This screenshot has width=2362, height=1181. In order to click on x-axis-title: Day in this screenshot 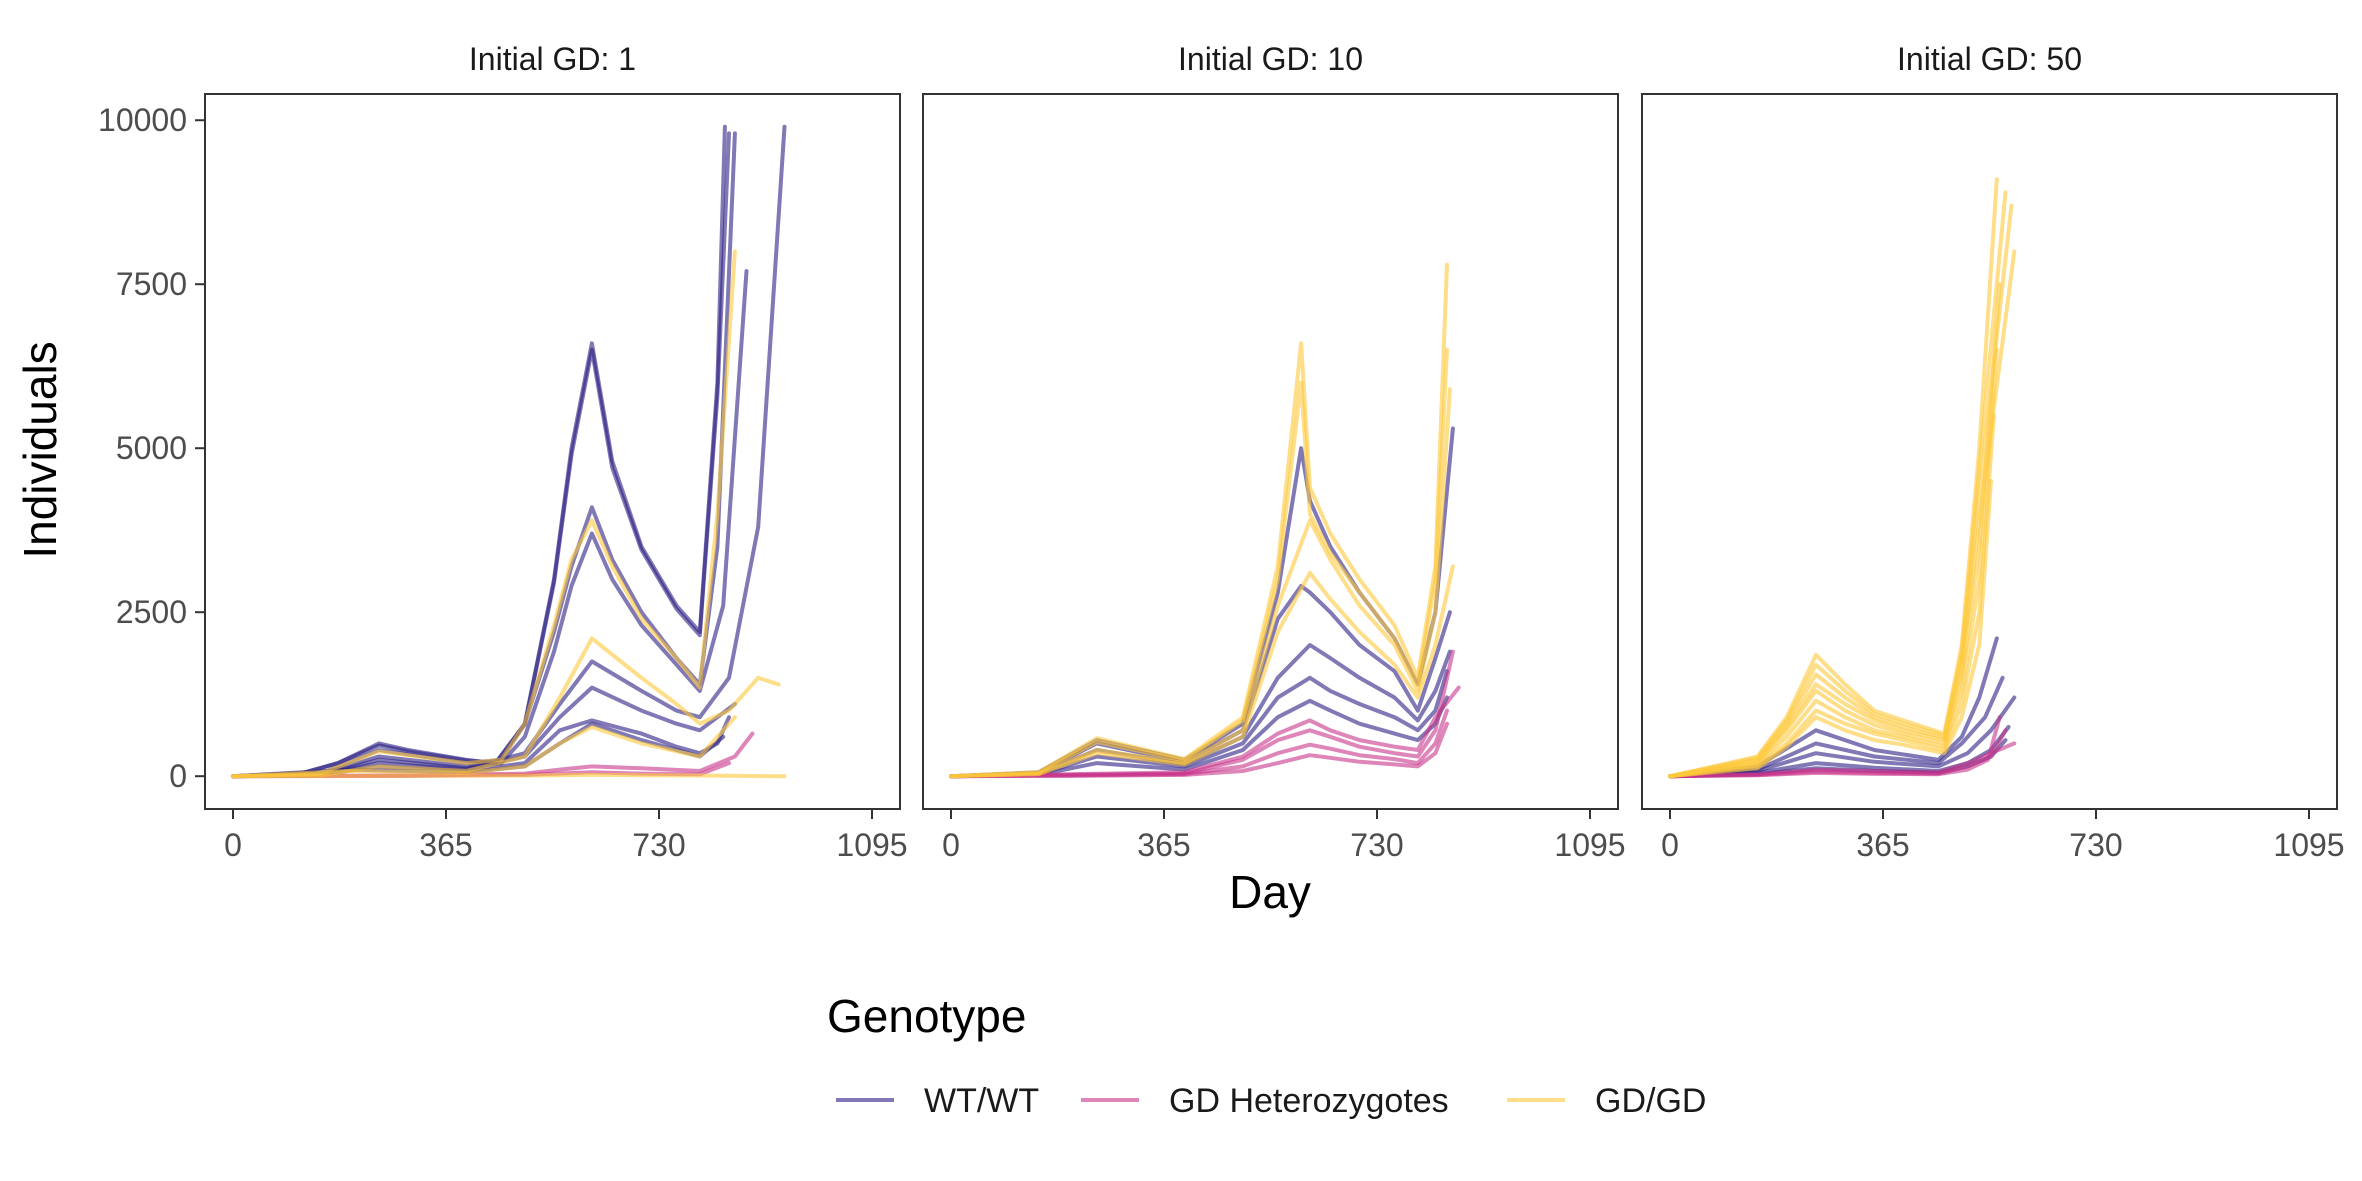, I will do `click(1270, 892)`.